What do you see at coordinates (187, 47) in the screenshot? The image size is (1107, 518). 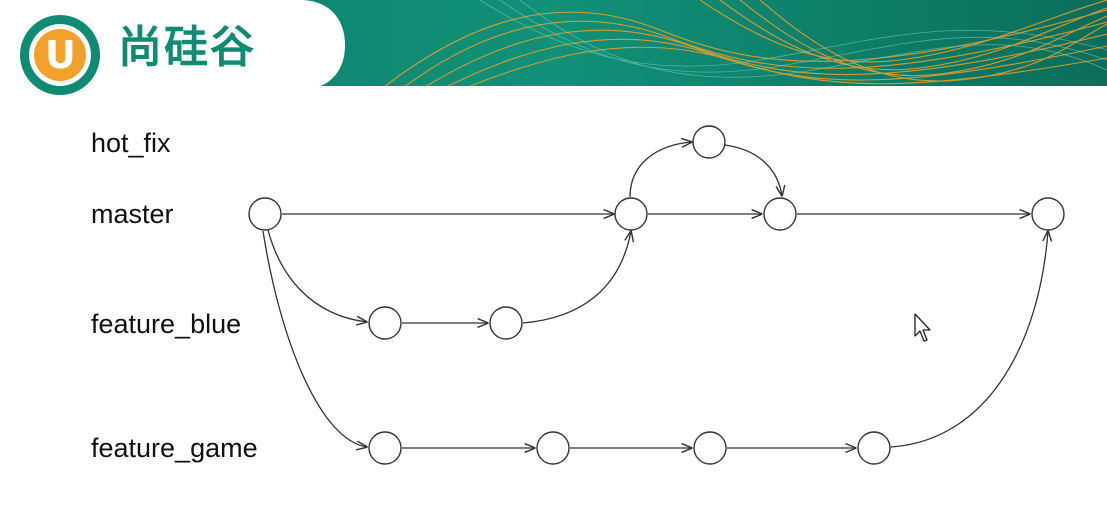 I see `brand-name: 尚硅谷` at bounding box center [187, 47].